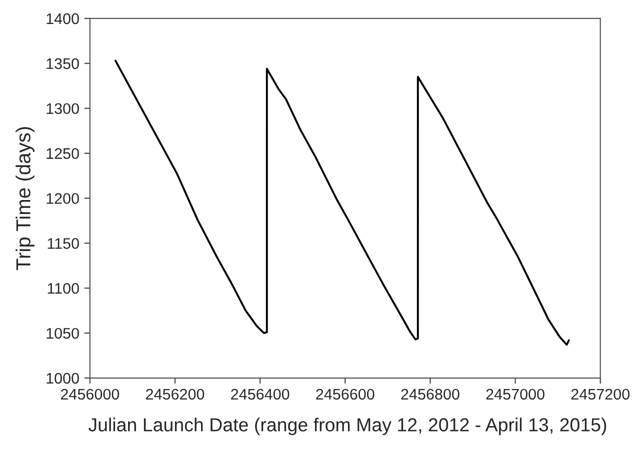 This screenshot has height=461, width=638. What do you see at coordinates (90, 394) in the screenshot?
I see `x-tick-label: 2456000` at bounding box center [90, 394].